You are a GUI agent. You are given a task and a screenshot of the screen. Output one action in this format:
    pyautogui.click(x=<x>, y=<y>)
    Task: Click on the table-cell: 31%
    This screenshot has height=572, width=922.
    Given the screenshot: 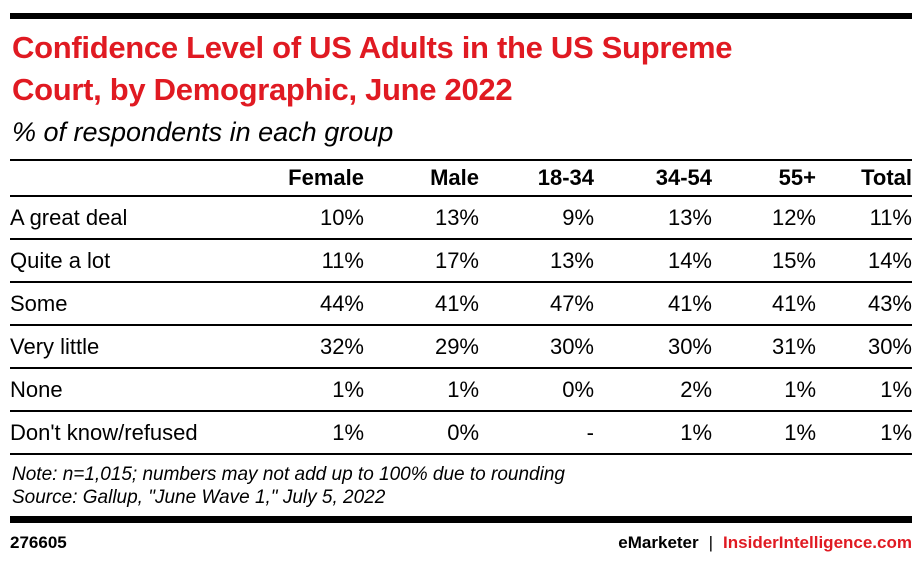 What is the action you would take?
    pyautogui.click(x=793, y=346)
    